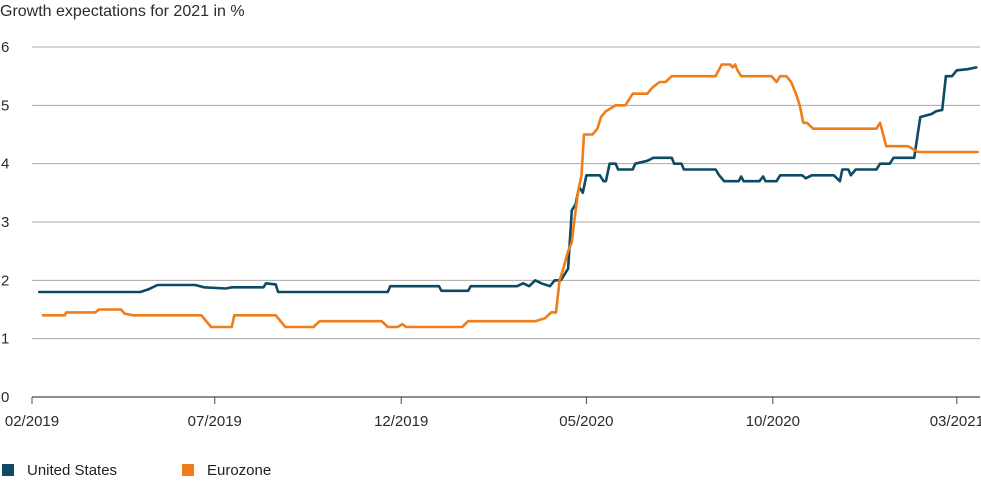 The height and width of the screenshot is (481, 981). I want to click on chart-title: Growth expectations for 2021 in %, so click(122, 11).